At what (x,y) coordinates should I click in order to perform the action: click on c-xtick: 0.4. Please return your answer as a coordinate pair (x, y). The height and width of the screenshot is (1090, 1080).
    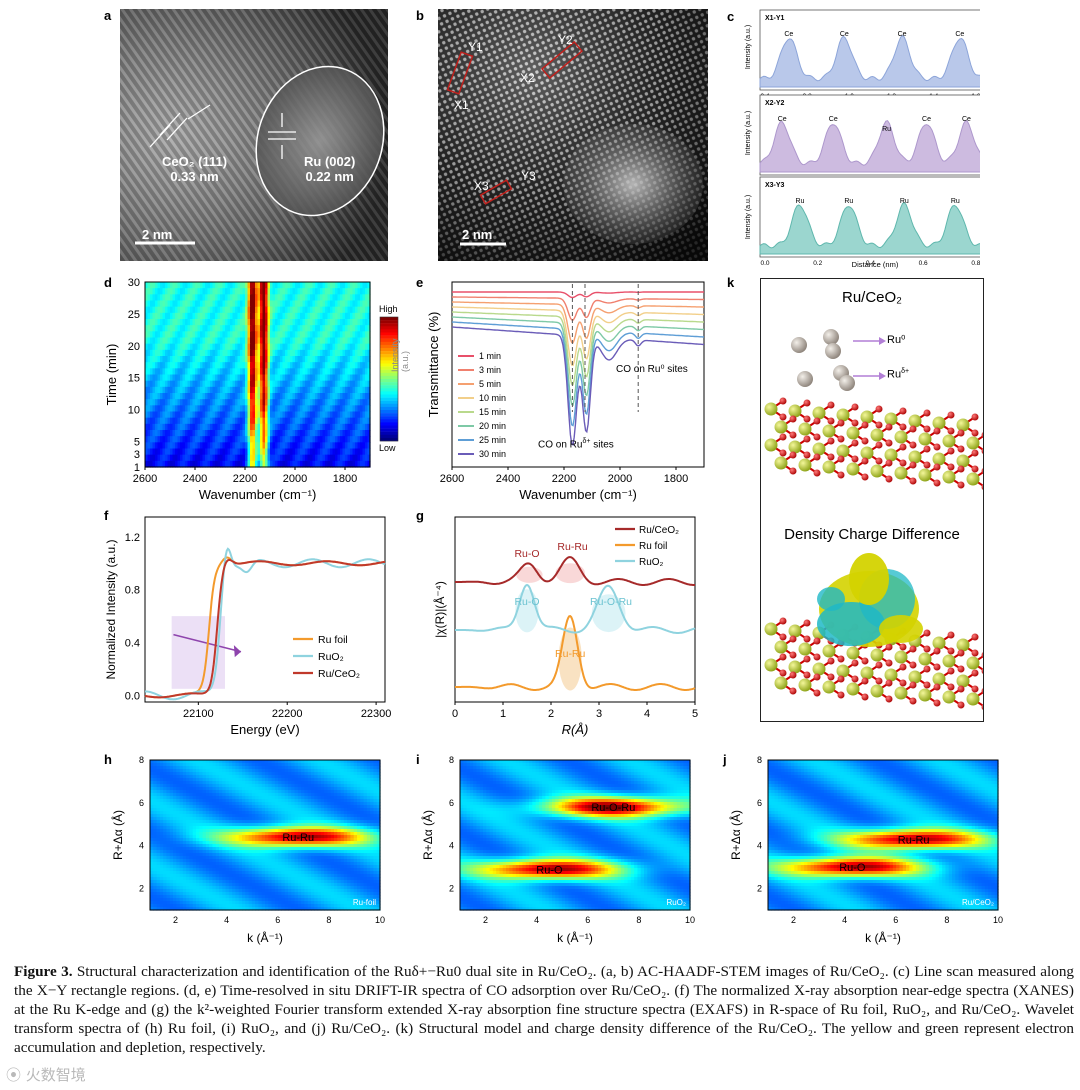
    Looking at the image, I should click on (870, 263).